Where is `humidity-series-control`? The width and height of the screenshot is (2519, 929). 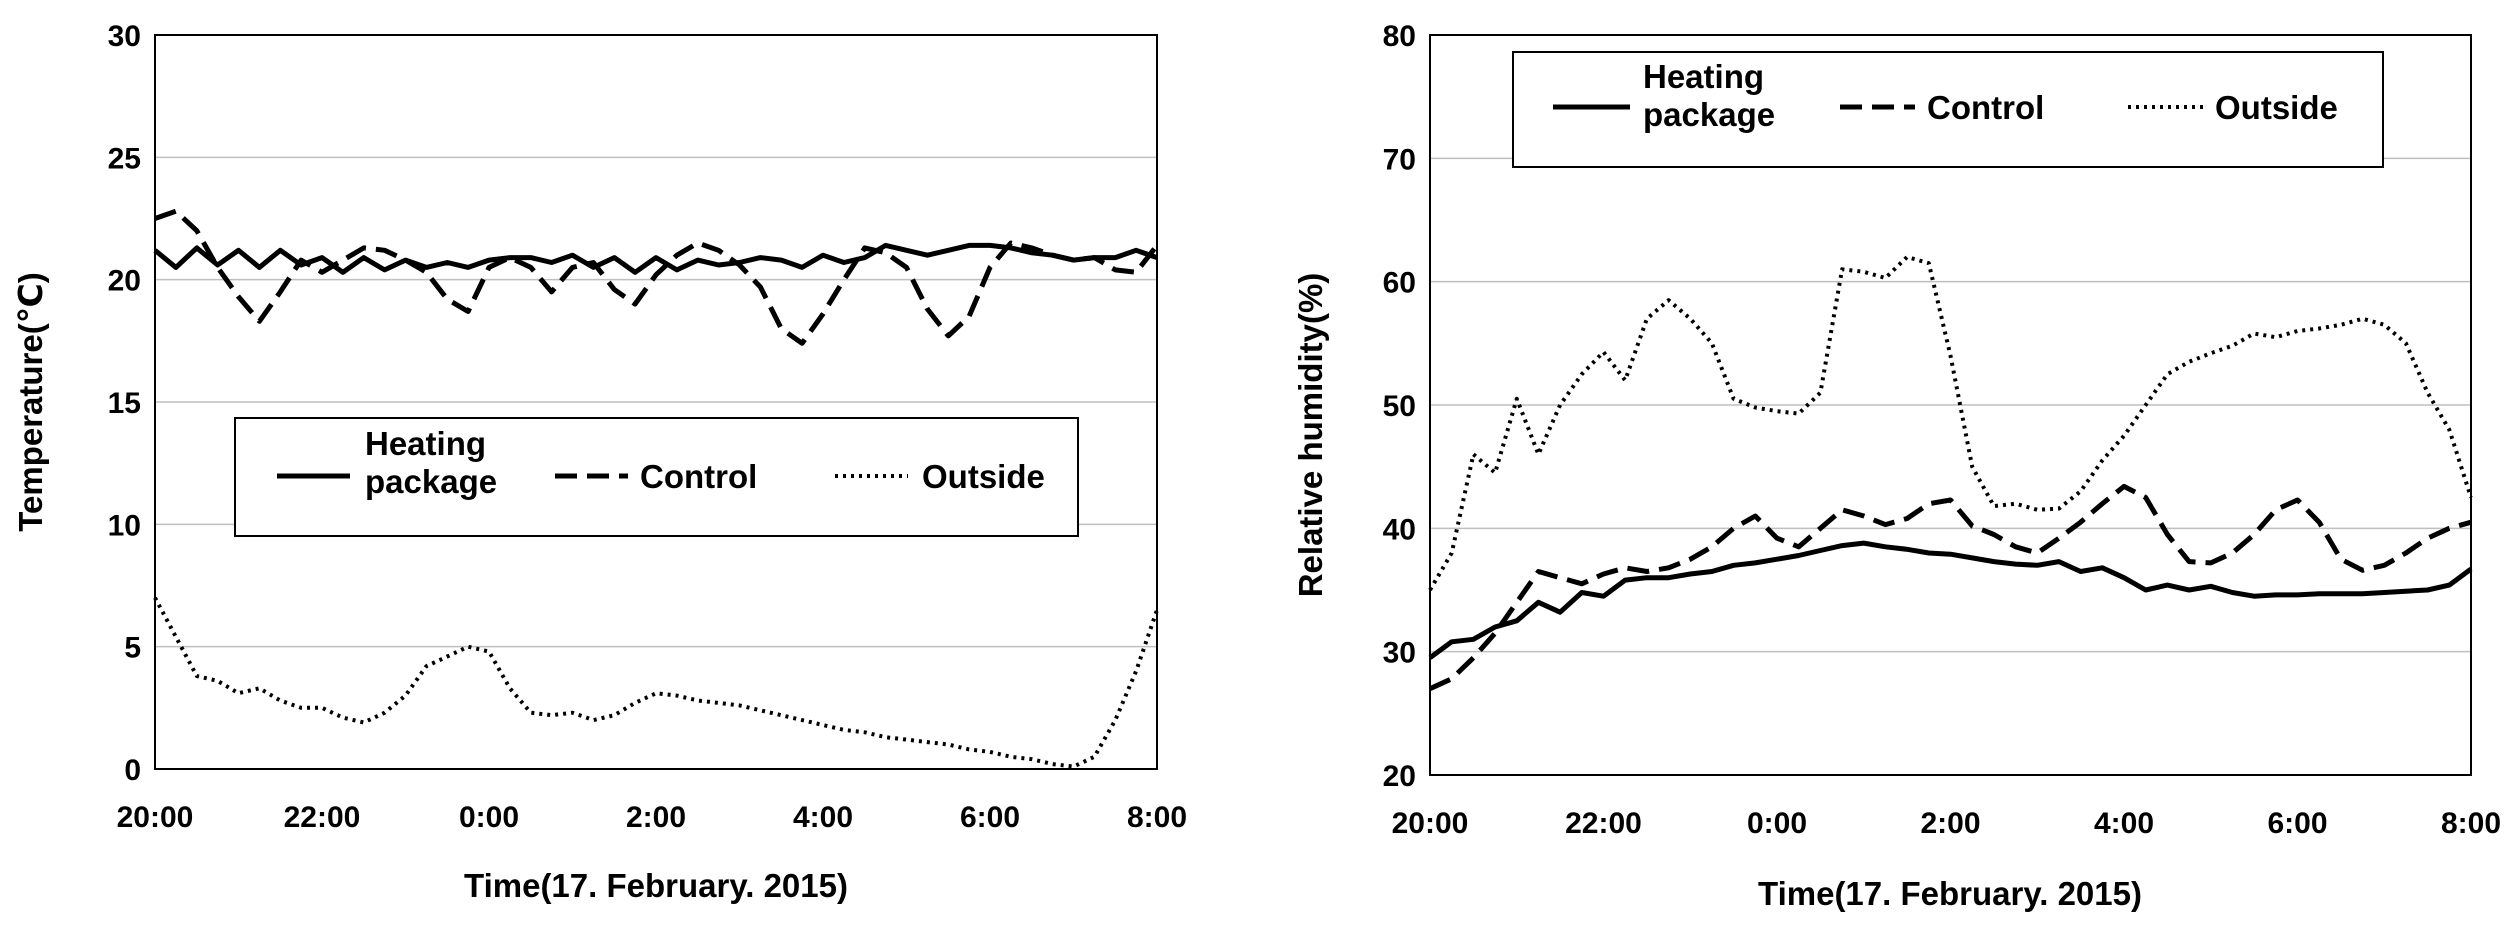
humidity-series-control is located at coordinates (1950, 587).